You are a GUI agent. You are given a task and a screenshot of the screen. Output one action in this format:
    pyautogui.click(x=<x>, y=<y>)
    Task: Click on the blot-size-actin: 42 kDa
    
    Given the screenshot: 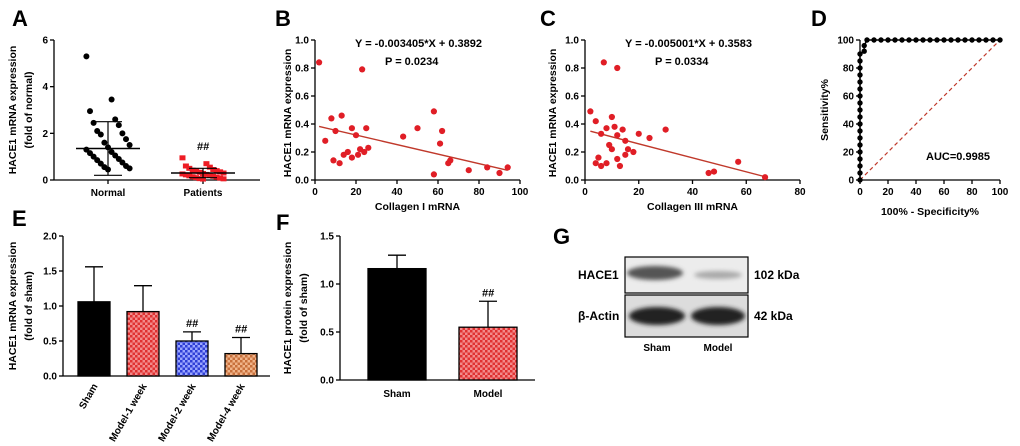 What is the action you would take?
    pyautogui.click(x=773, y=316)
    